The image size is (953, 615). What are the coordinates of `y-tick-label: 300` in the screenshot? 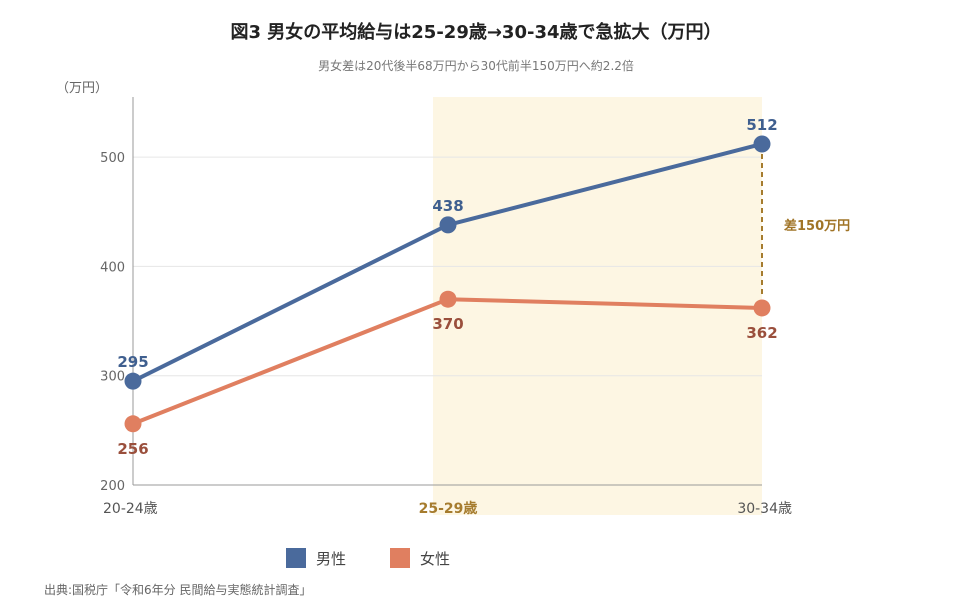 It's located at (112, 377).